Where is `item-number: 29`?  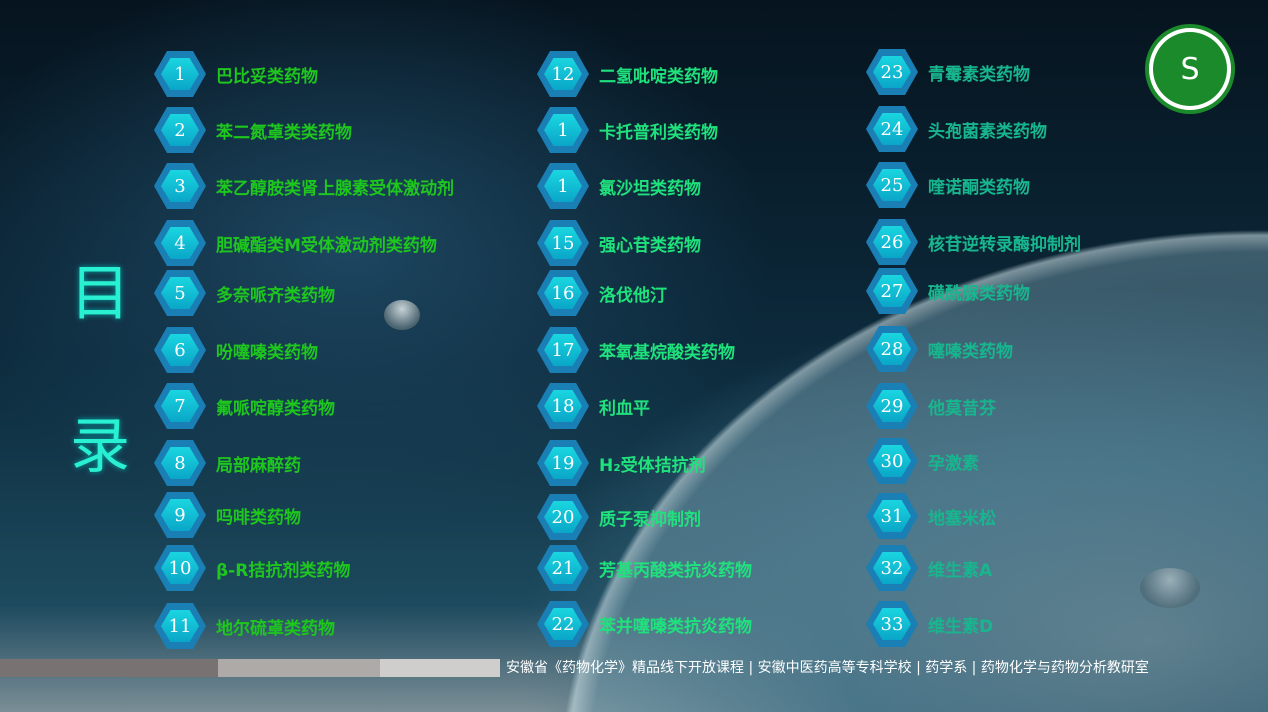 item-number: 29 is located at coordinates (892, 406).